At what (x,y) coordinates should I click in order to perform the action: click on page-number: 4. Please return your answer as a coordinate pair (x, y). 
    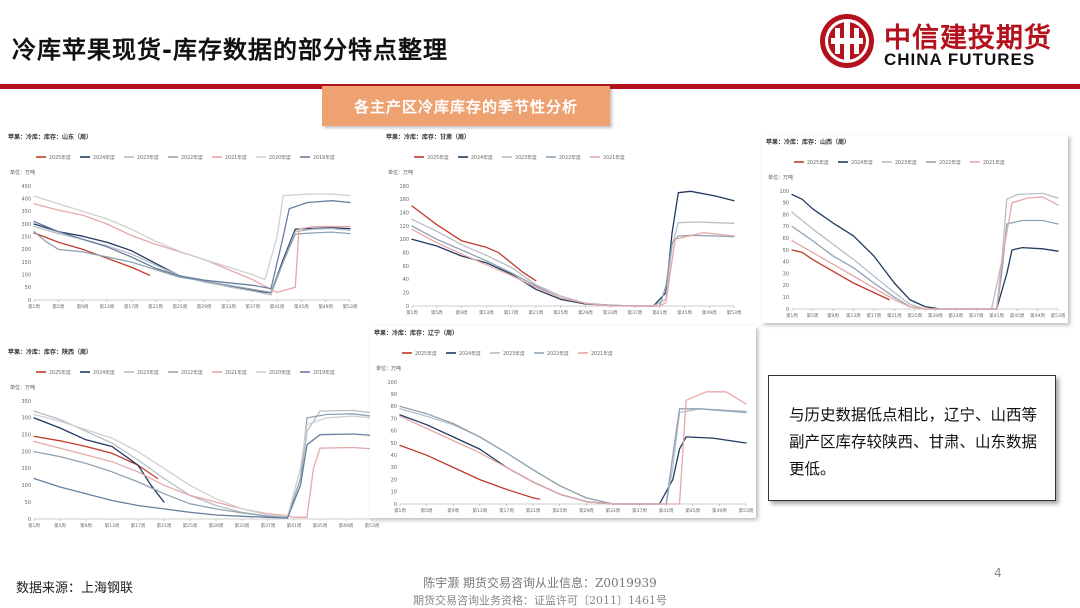
    Looking at the image, I should click on (998, 573).